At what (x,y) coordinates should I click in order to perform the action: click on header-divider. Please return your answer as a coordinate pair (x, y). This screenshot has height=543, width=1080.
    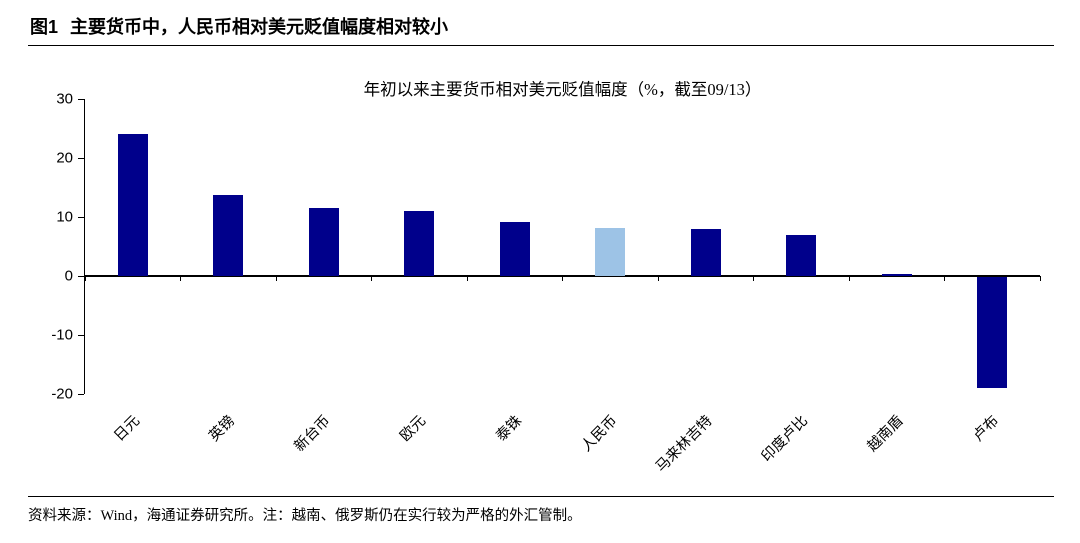
    Looking at the image, I should click on (541, 45).